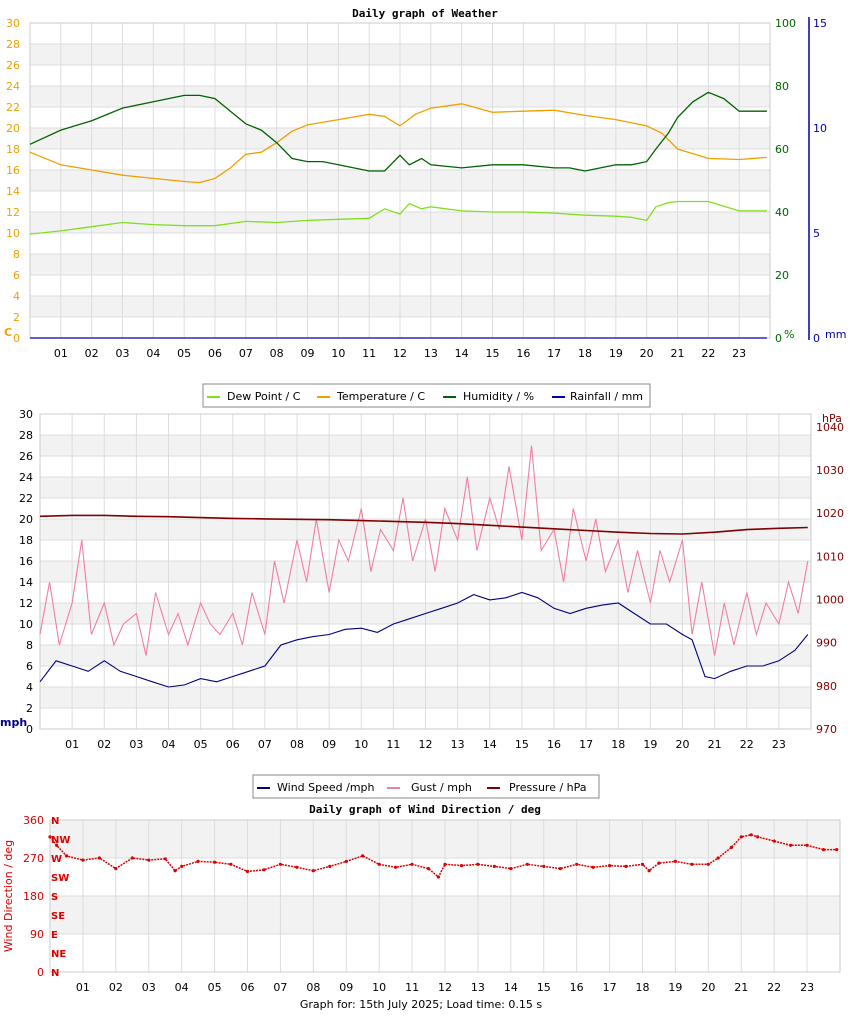  Describe the element at coordinates (13, 149) in the screenshot. I see `temperature-tick-label: 18` at that location.